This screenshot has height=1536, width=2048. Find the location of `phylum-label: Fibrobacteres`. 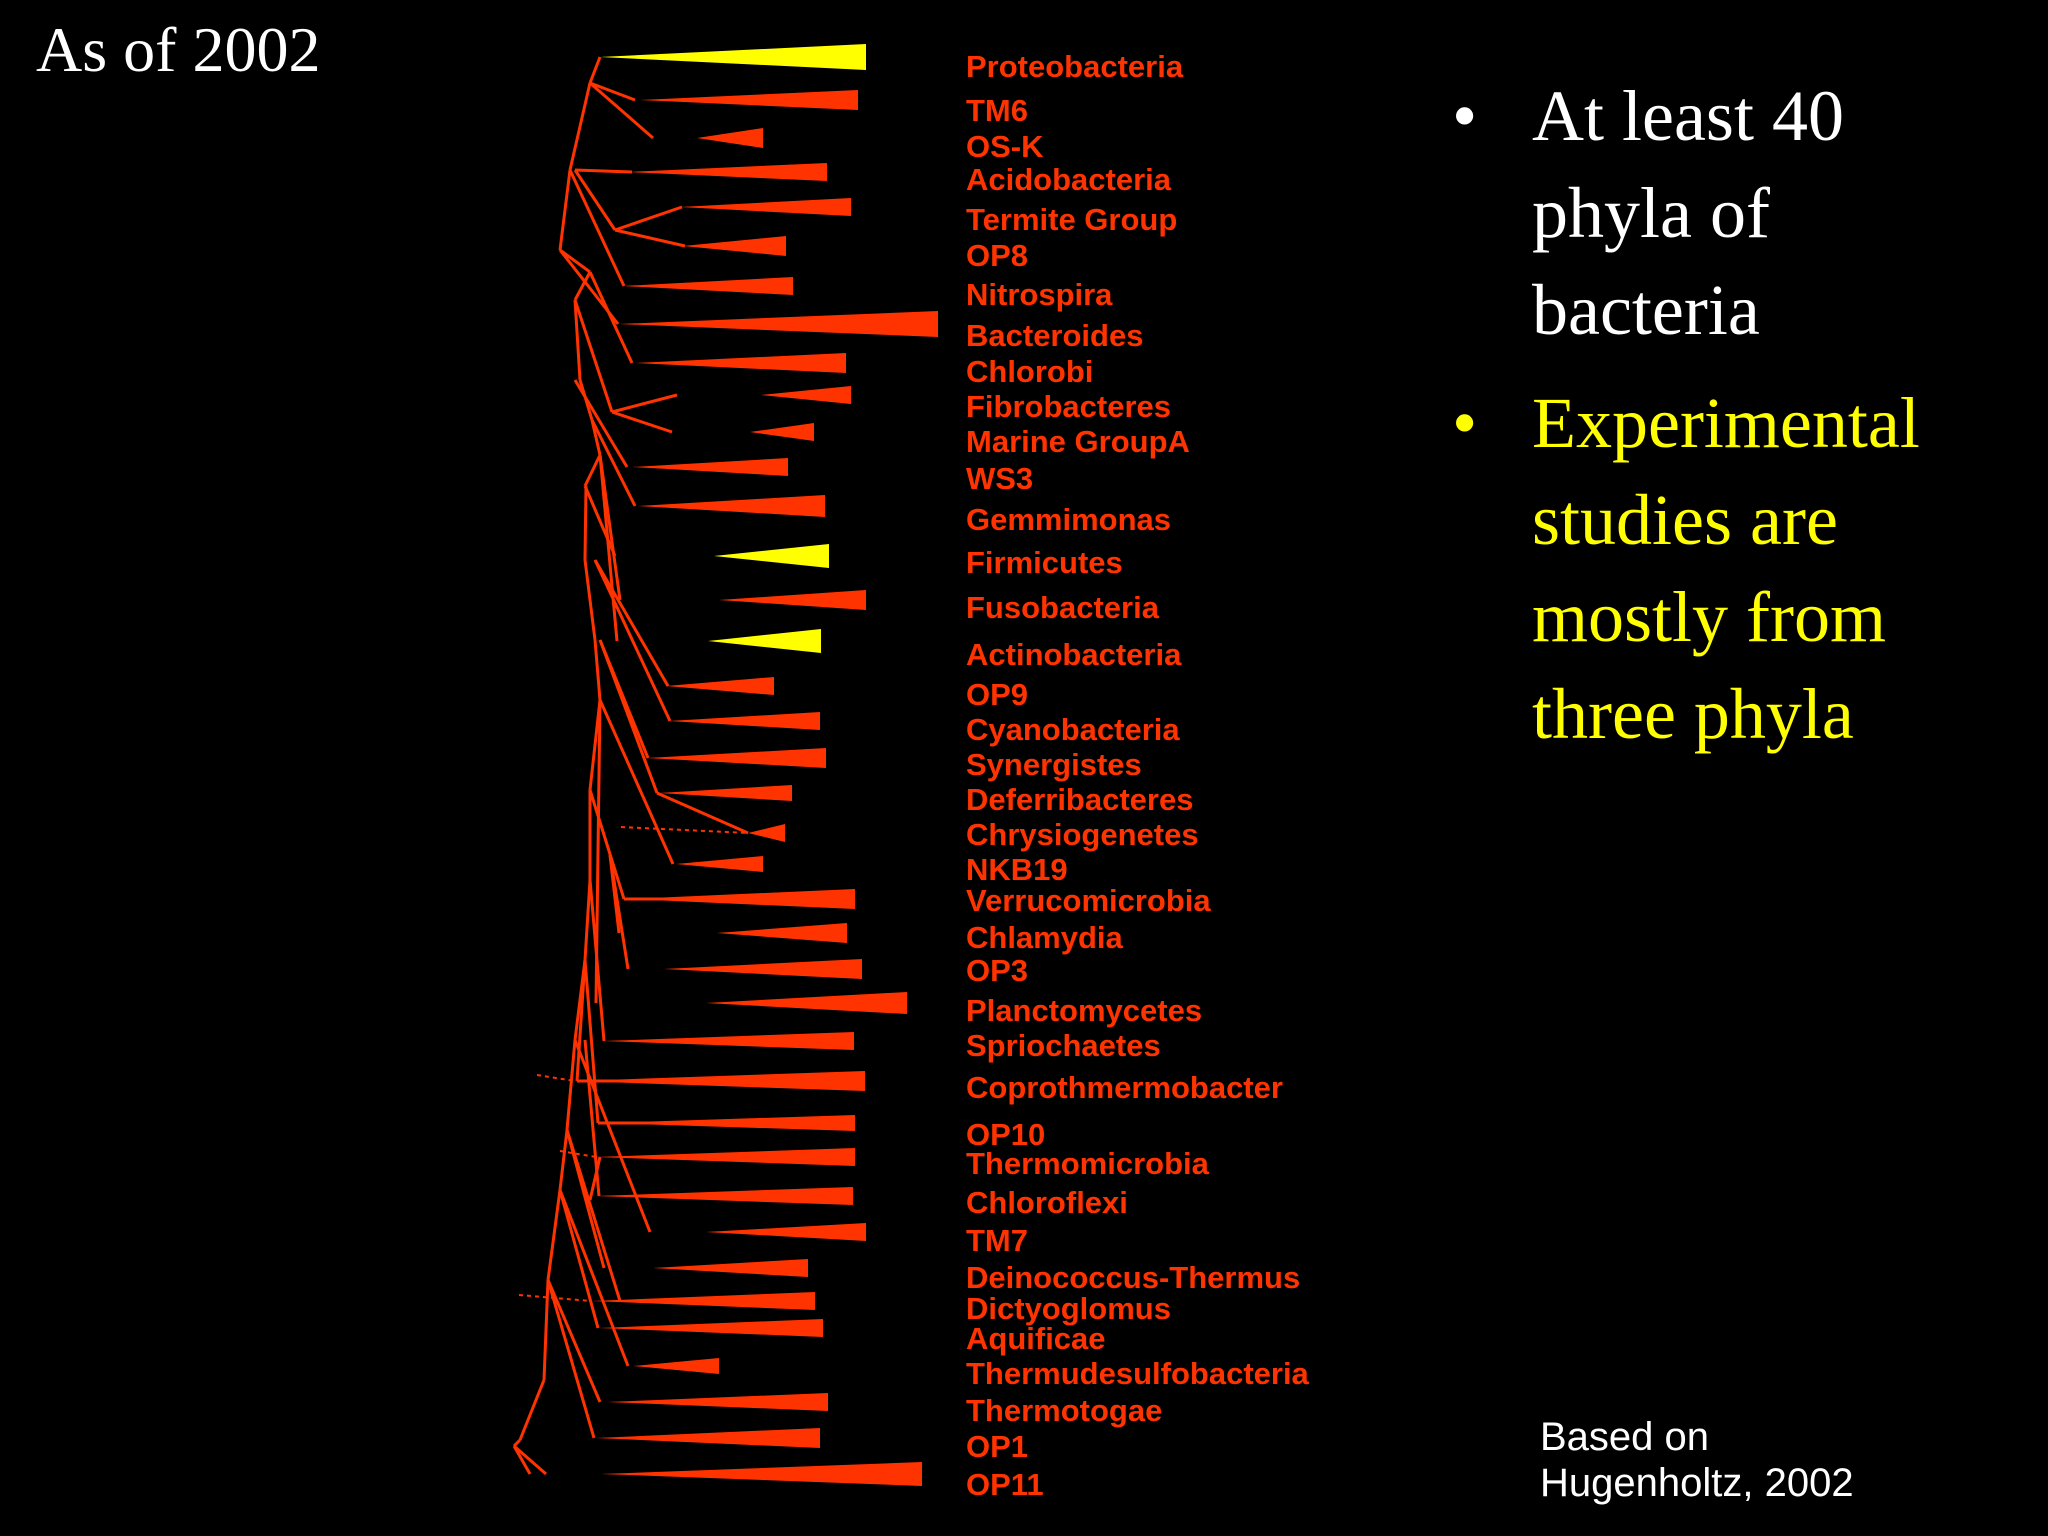

phylum-label: Fibrobacteres is located at coordinates (1068, 406).